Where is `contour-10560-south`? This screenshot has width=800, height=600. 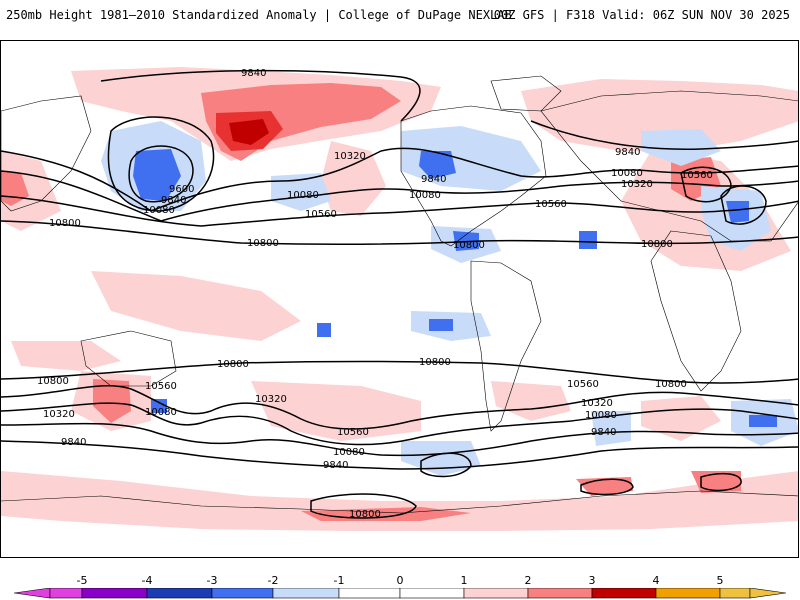 contour-10560-south is located at coordinates (399, 407).